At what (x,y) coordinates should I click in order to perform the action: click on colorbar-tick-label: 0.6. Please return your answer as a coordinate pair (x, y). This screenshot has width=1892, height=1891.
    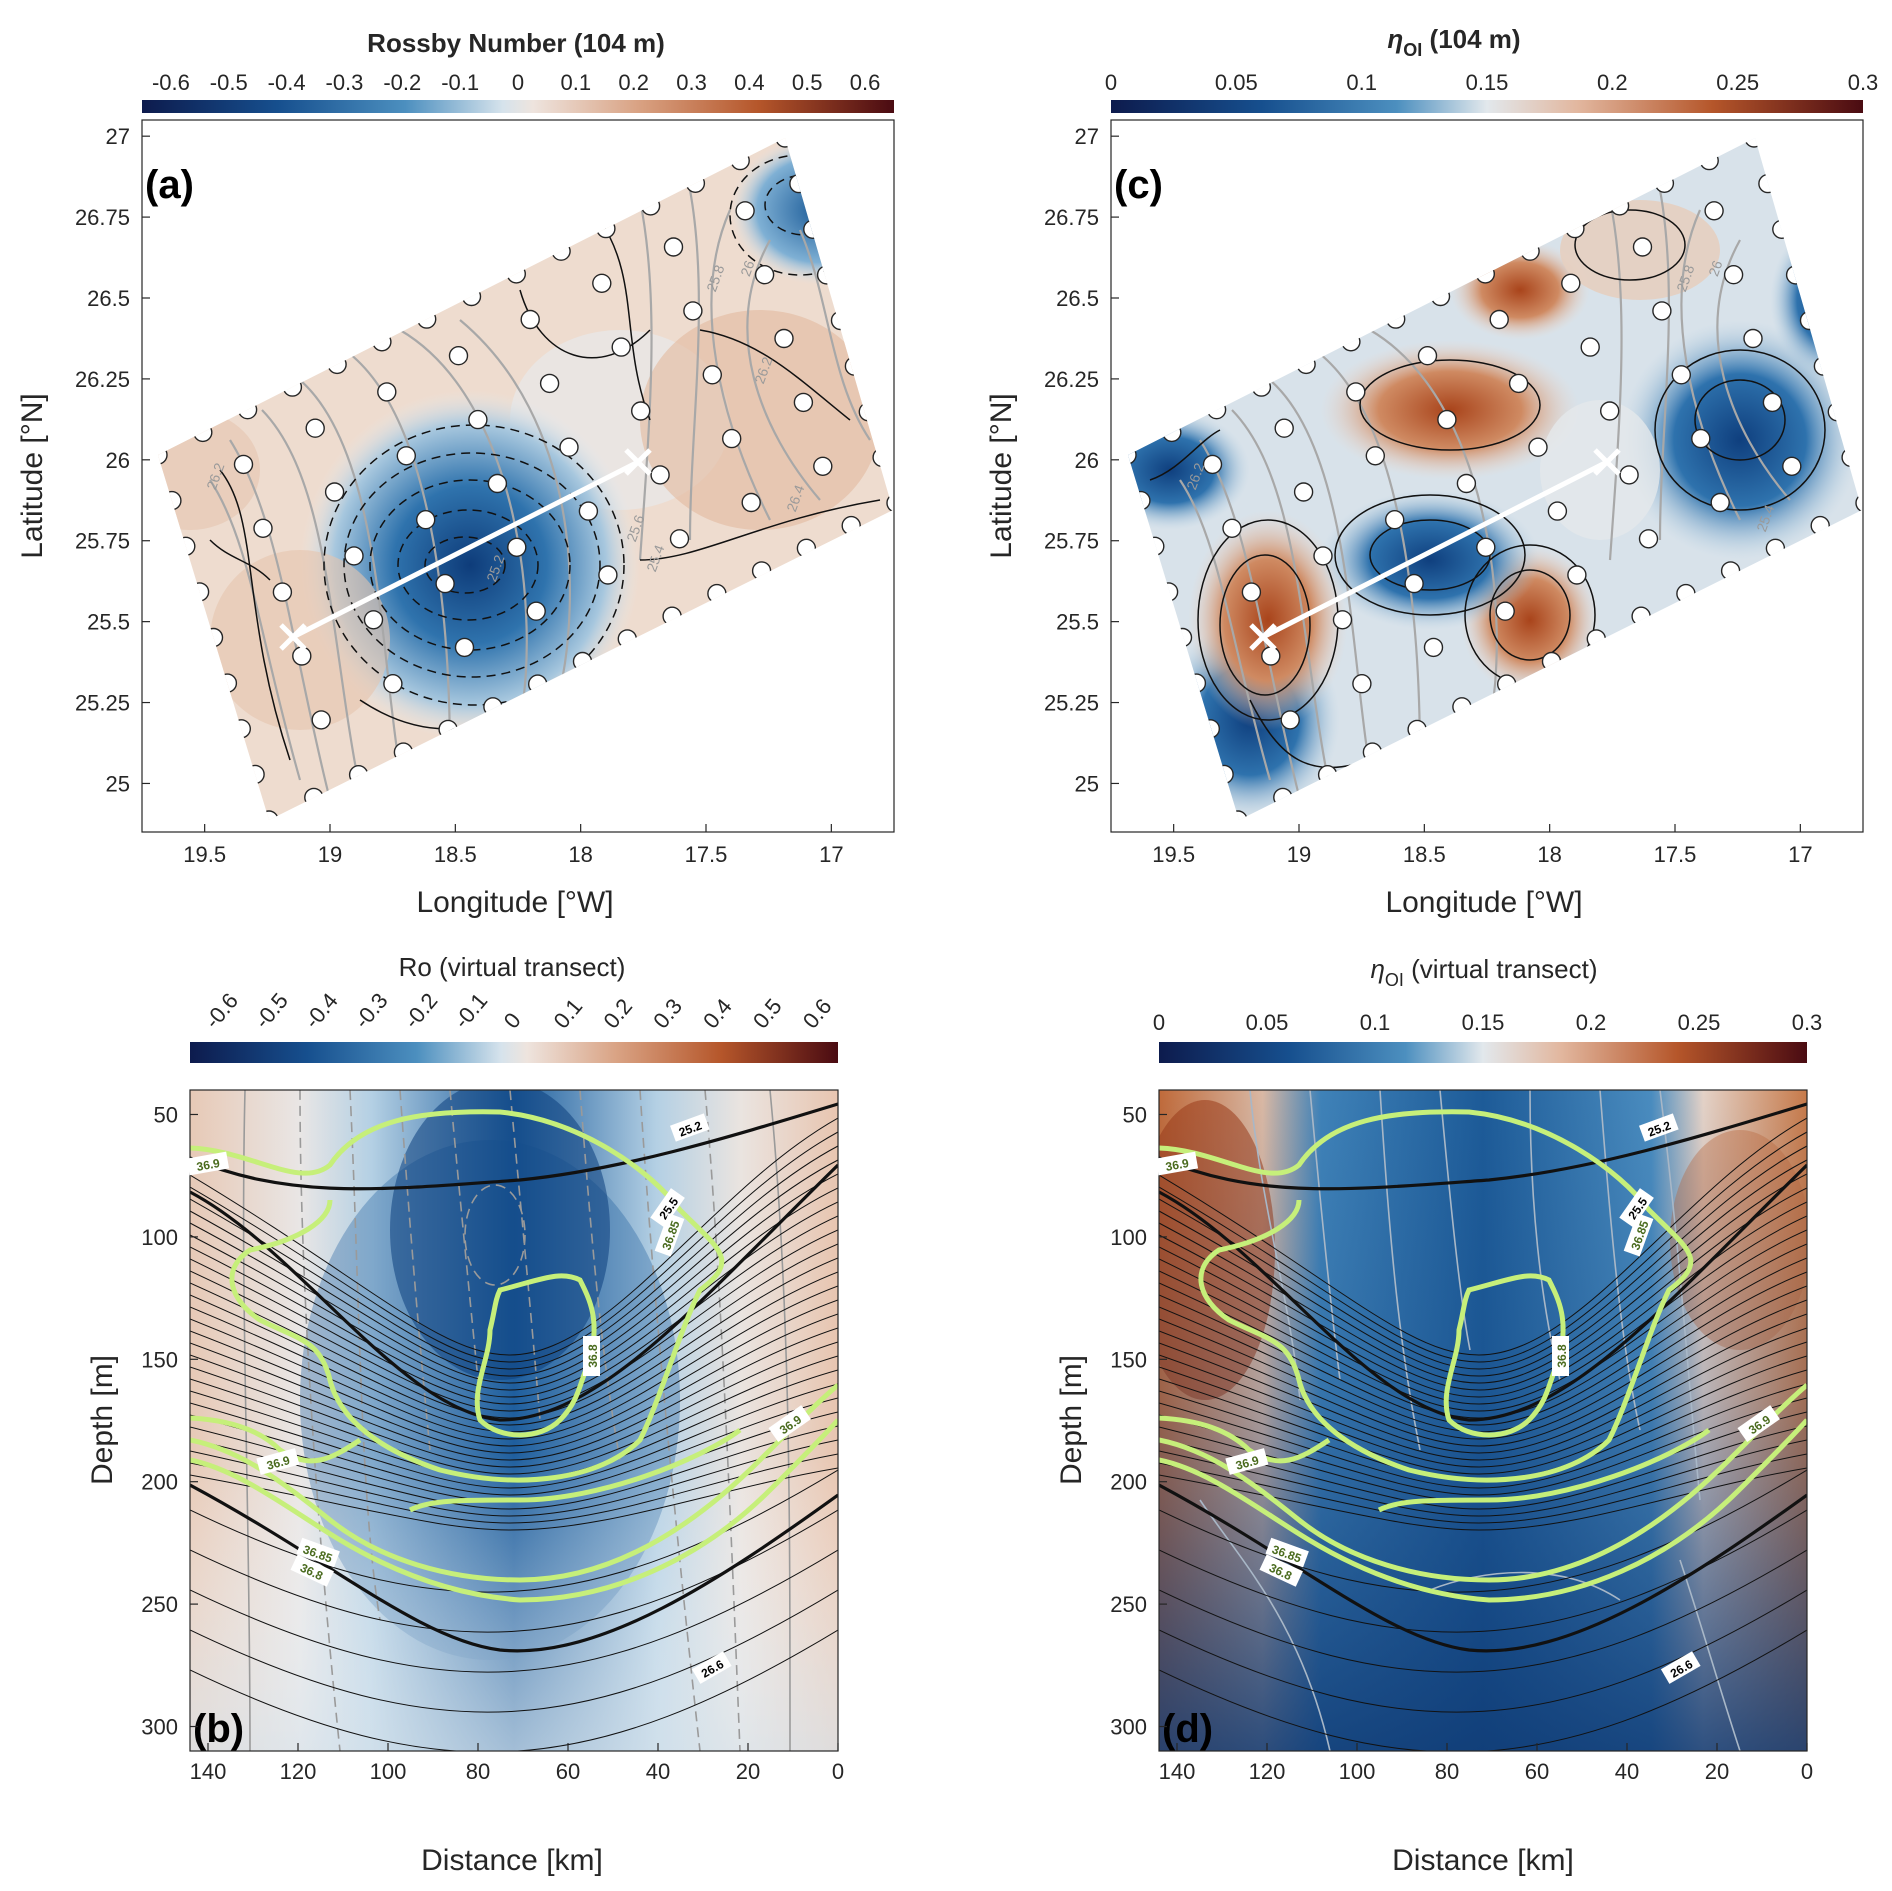
    Looking at the image, I should click on (817, 1014).